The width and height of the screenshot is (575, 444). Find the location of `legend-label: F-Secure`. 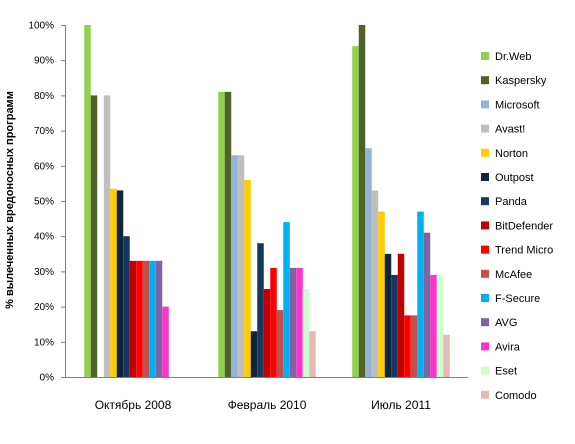

legend-label: F-Secure is located at coordinates (517, 299).